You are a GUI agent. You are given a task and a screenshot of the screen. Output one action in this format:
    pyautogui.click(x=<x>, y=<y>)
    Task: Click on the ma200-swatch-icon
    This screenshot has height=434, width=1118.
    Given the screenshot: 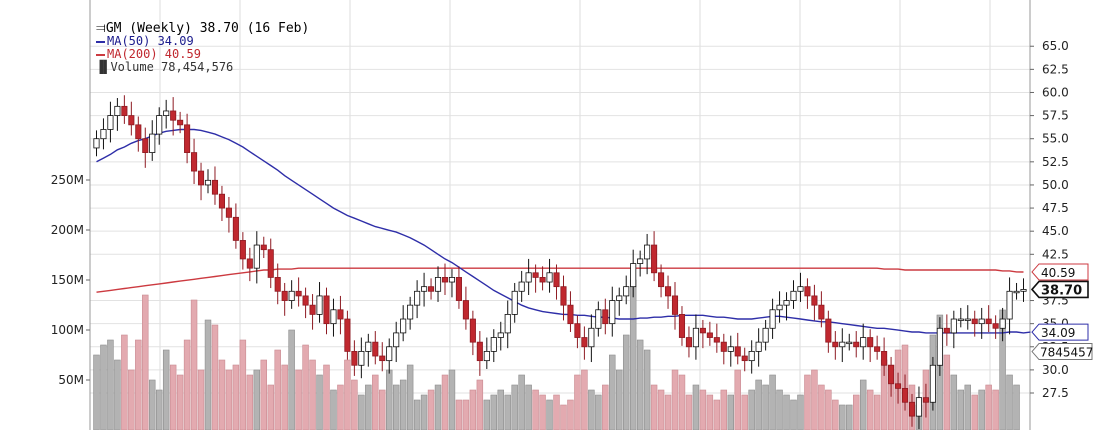 What is the action you would take?
    pyautogui.click(x=100, y=54)
    